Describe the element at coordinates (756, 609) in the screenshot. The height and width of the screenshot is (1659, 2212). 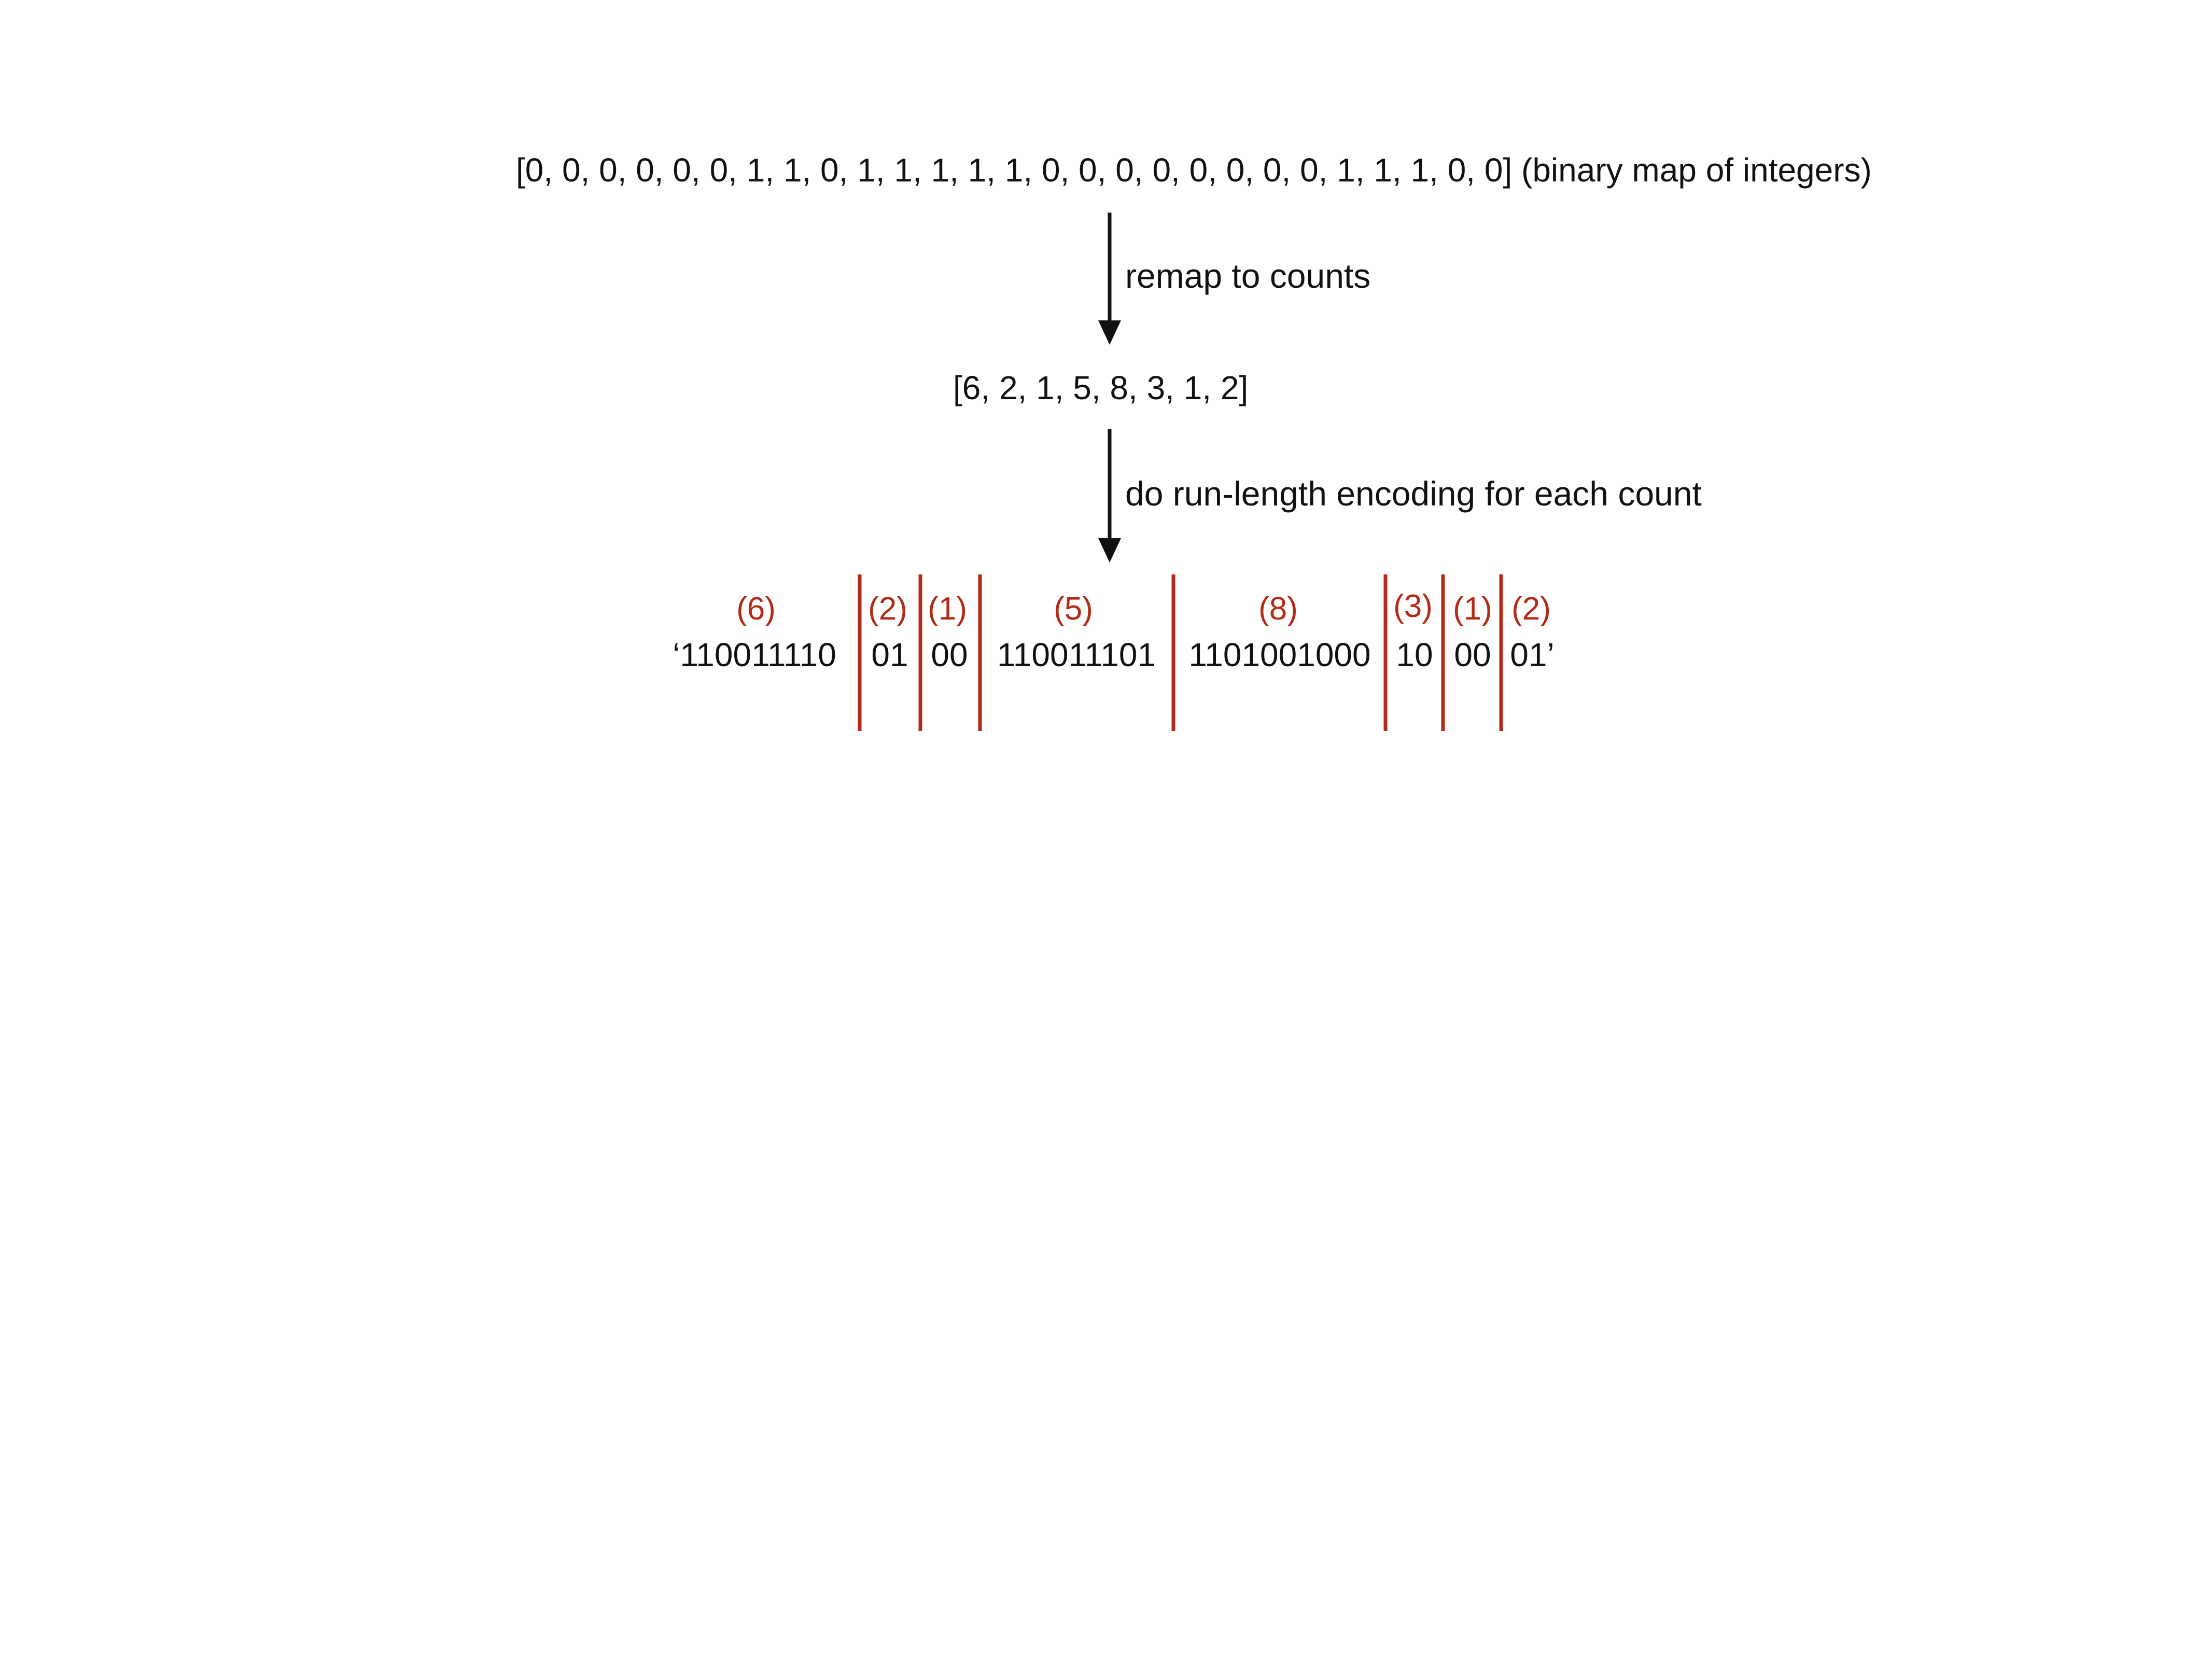
I see `segment-count-label: (6)` at that location.